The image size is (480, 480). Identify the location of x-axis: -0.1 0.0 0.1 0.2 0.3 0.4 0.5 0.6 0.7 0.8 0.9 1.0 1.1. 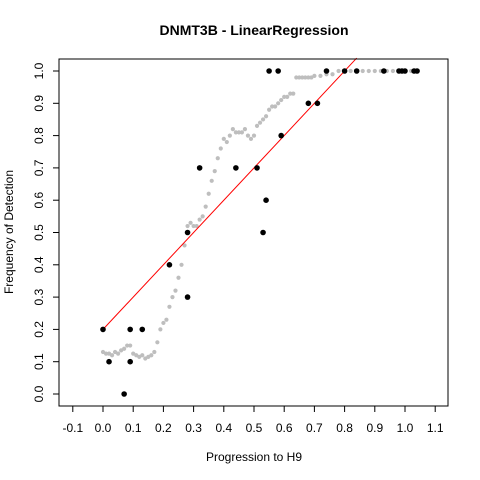
(253, 420).